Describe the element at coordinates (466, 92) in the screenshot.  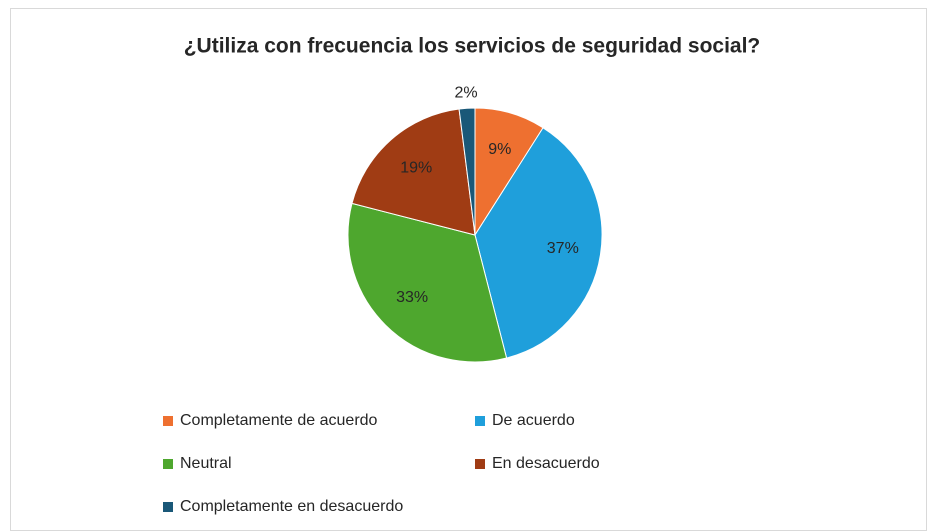
I see `data-label: 2%` at that location.